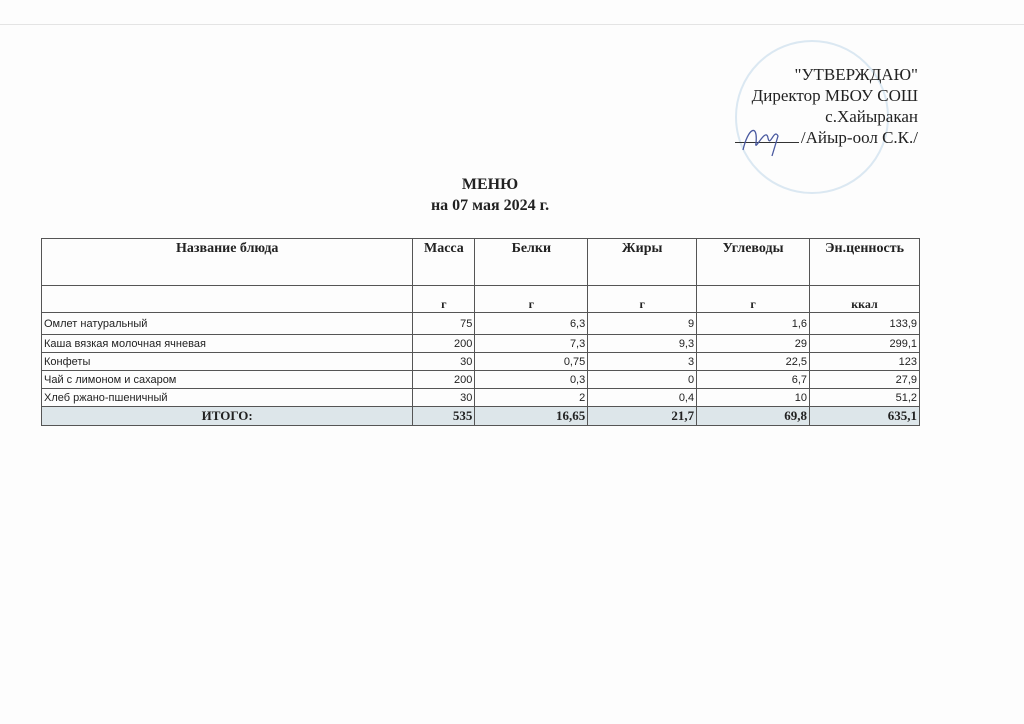  Describe the element at coordinates (531, 379) in the screenshot. I see `value-cell: 0,3` at that location.